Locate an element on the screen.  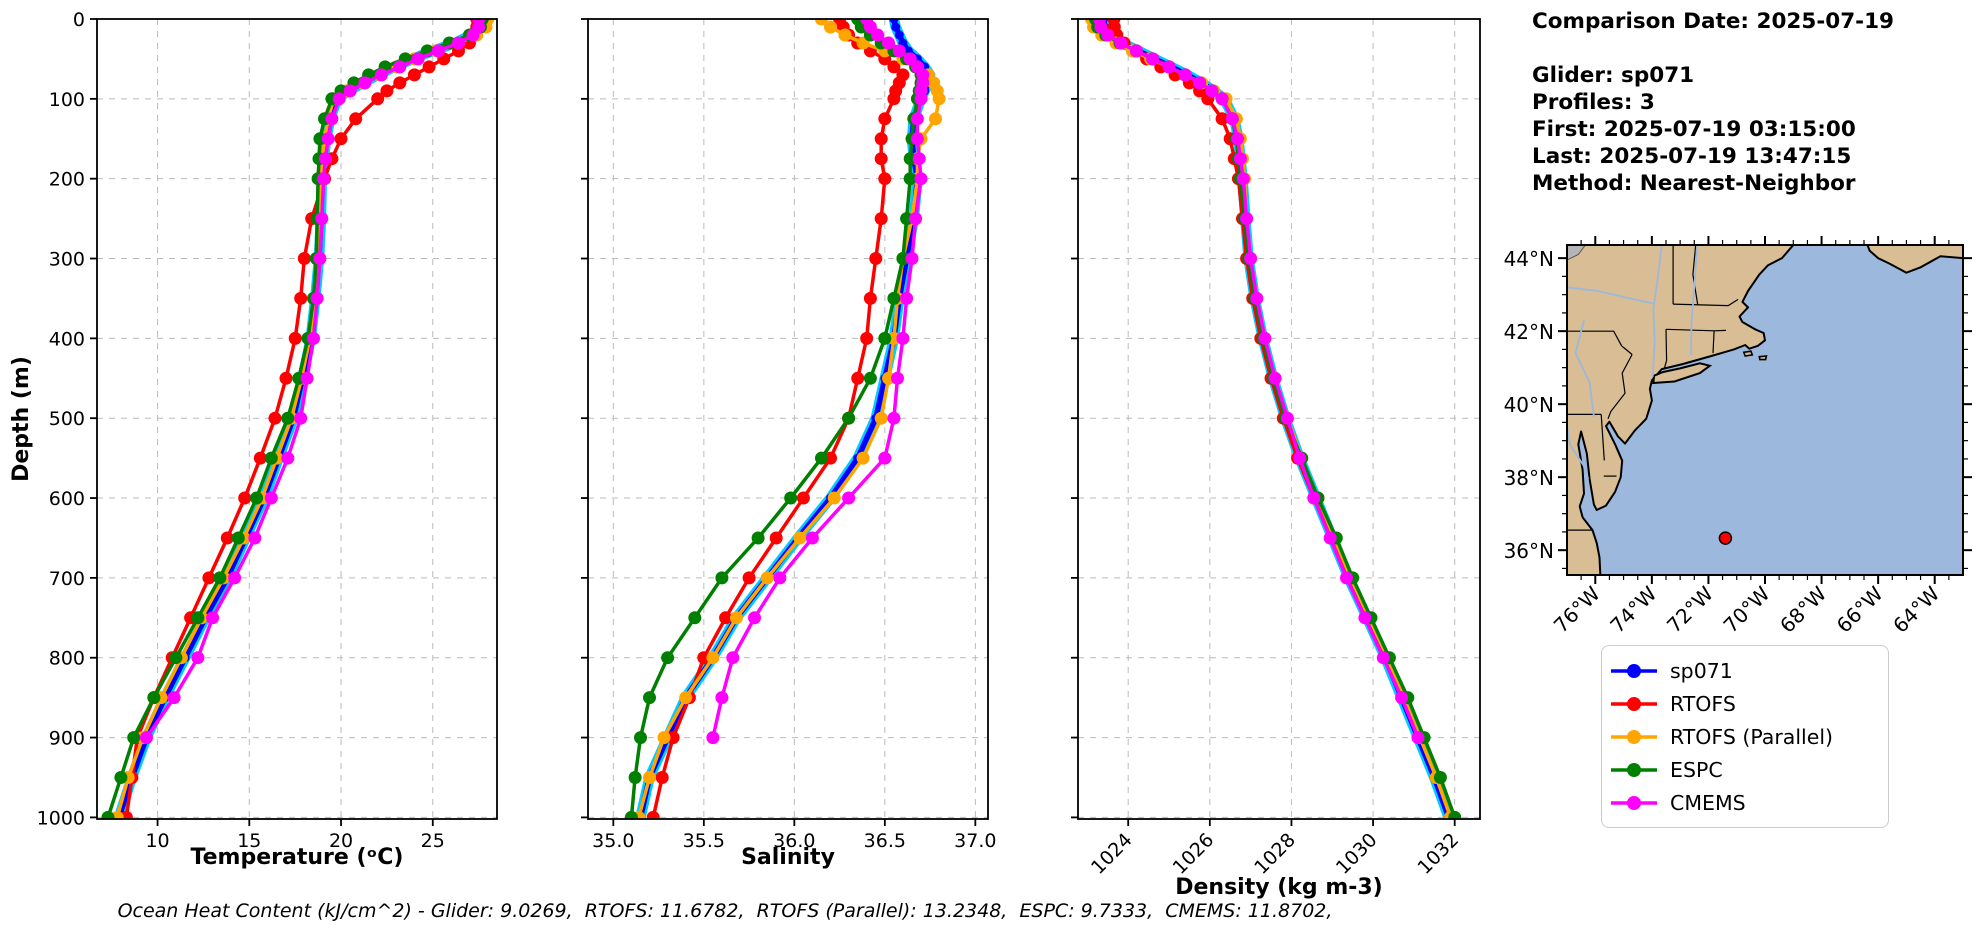
svg-text: 1024 is located at coordinates (1112, 854).